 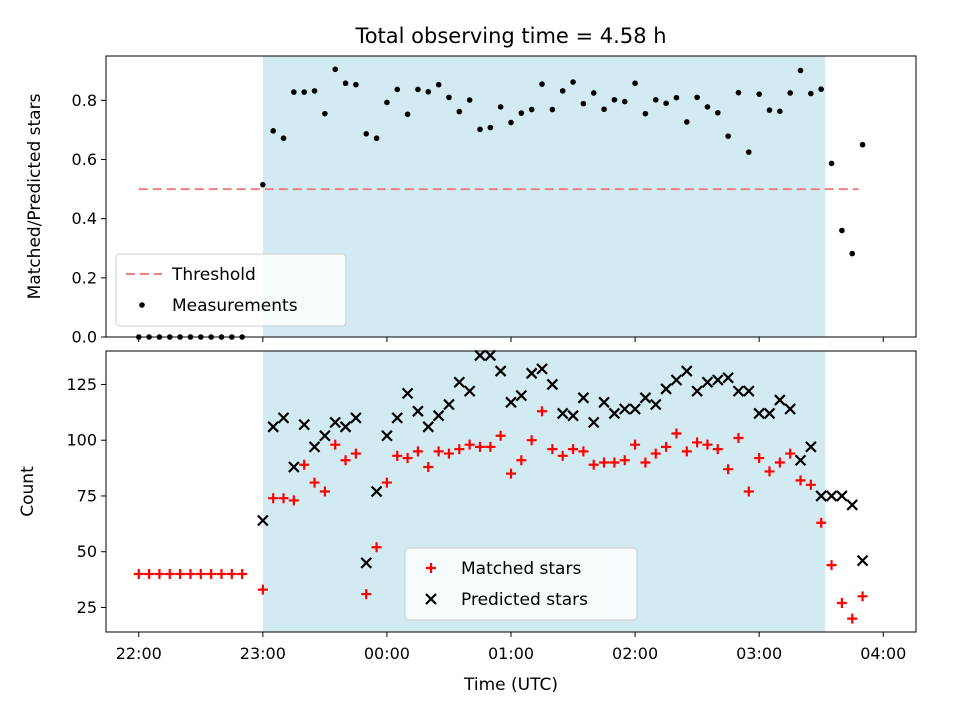 I want to click on legend: Matched stars Predicted stars, so click(x=521, y=584).